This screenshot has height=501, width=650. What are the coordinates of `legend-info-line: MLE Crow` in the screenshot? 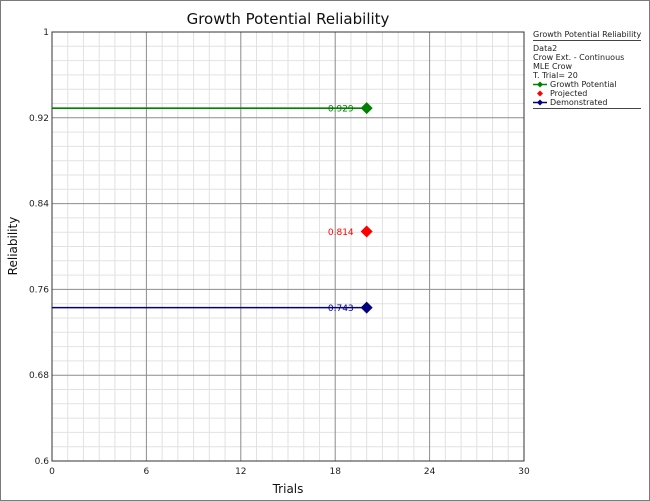 It's located at (553, 66).